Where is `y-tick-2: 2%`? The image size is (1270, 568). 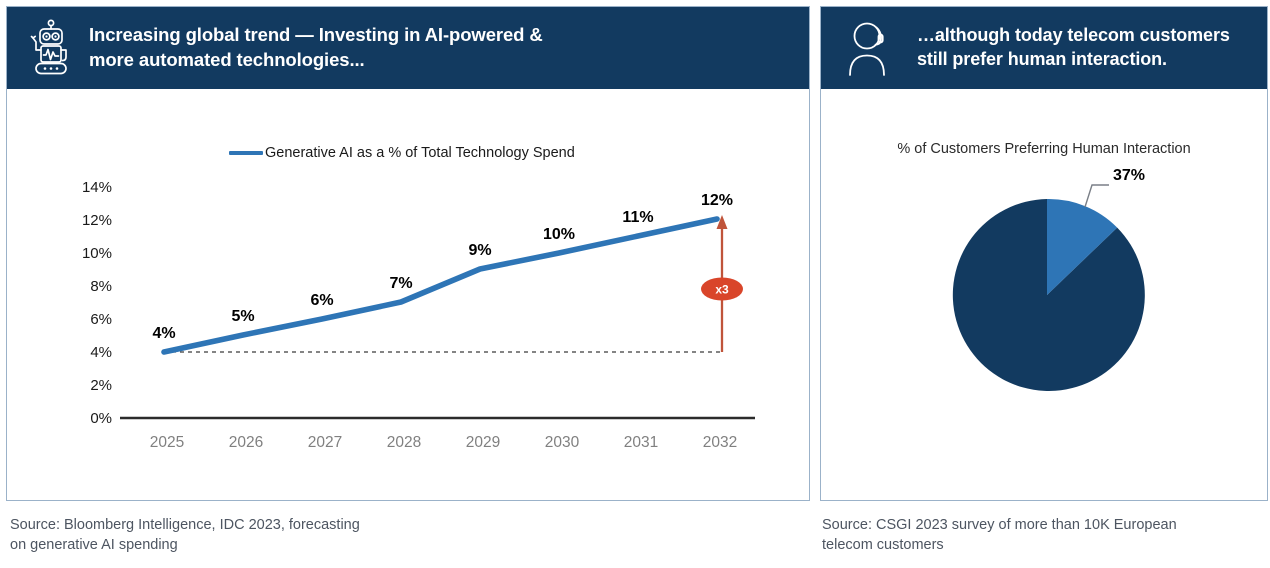 y-tick-2: 2% is located at coordinates (101, 385).